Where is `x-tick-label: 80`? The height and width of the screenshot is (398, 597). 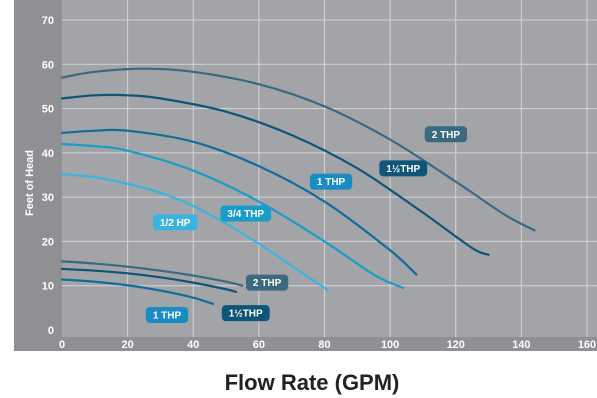 x-tick-label: 80 is located at coordinates (324, 345).